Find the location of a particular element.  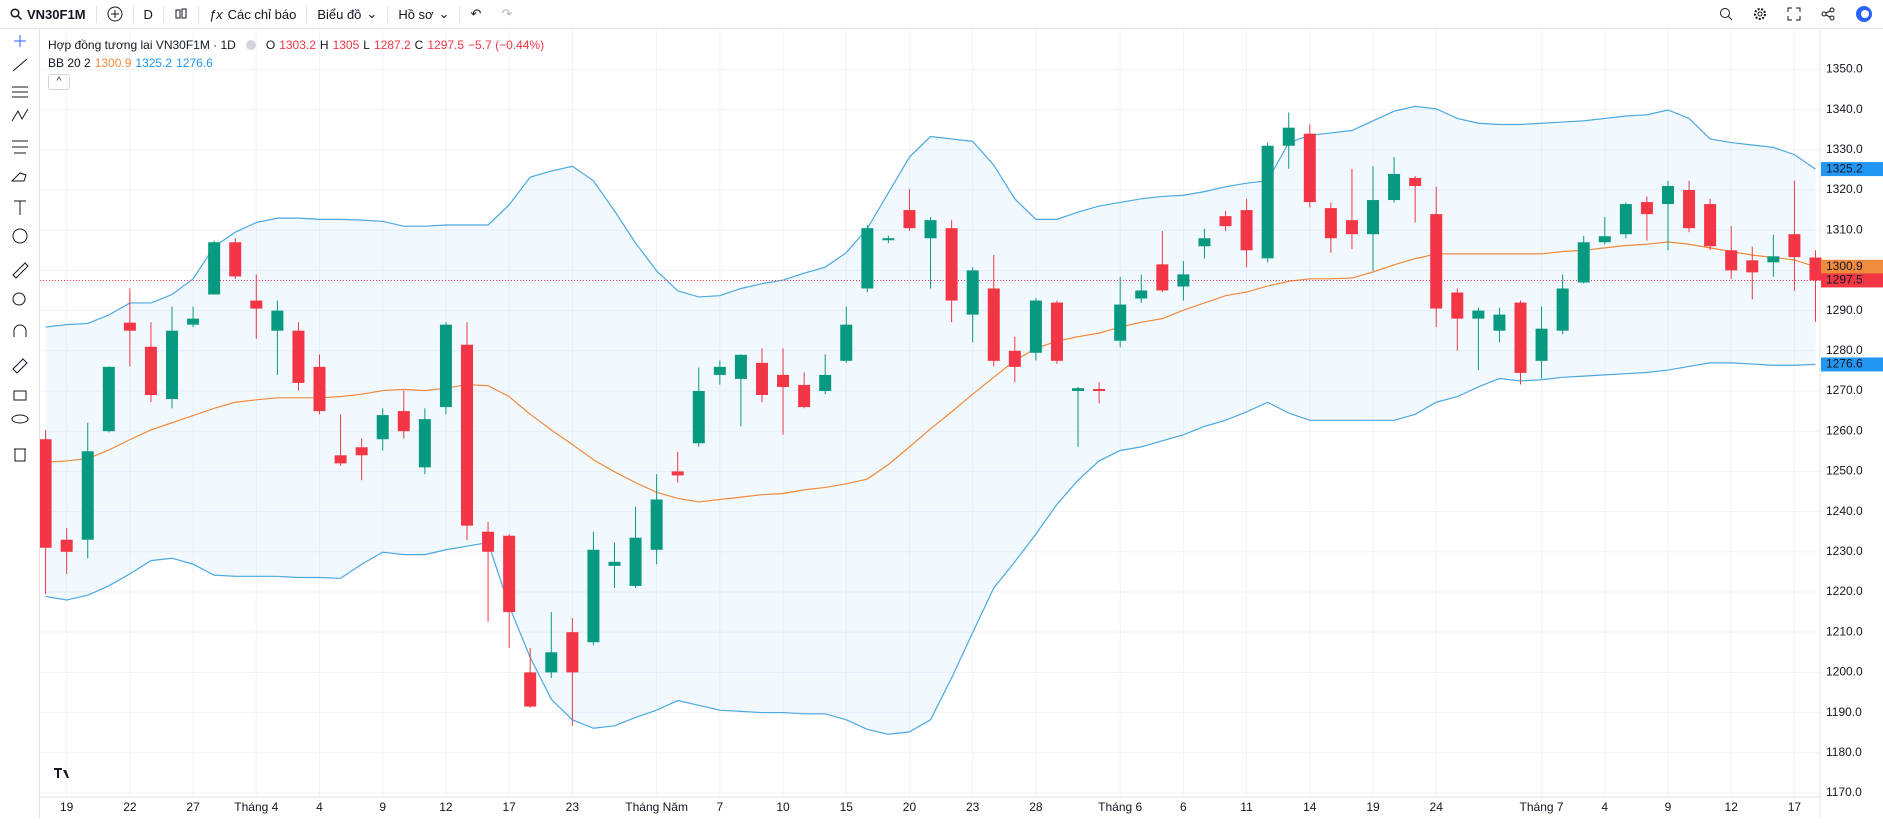

symbol: VN30F1M is located at coordinates (56, 14).